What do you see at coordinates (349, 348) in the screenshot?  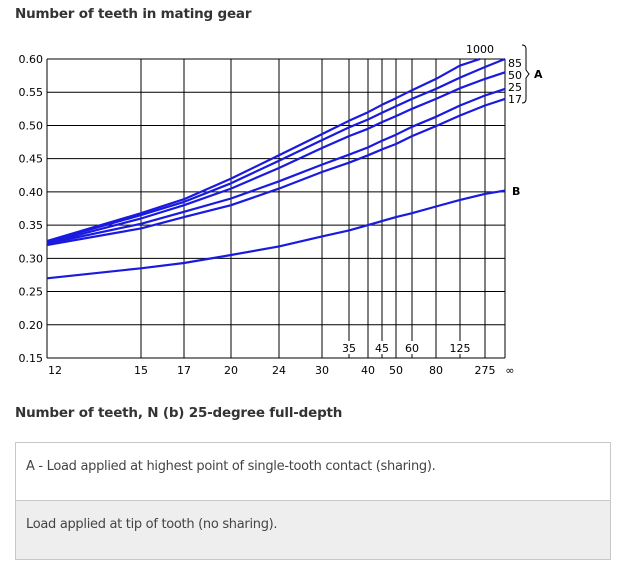 I see `svg-text: 35` at bounding box center [349, 348].